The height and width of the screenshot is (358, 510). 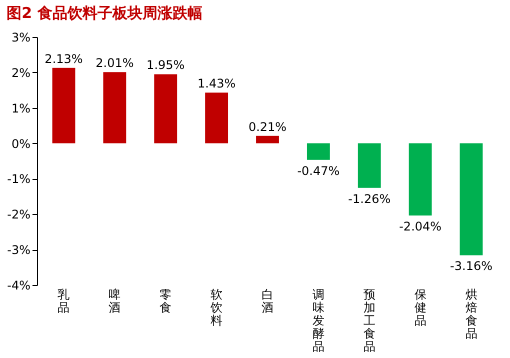 What do you see at coordinates (18, 250) in the screenshot?
I see `y-tick-label: -3%` at bounding box center [18, 250].